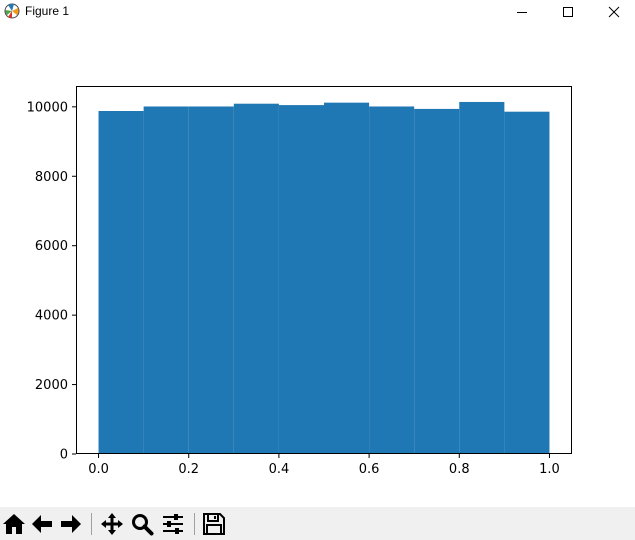  Describe the element at coordinates (47, 11) in the screenshot. I see `window-title: Figure 1` at that location.